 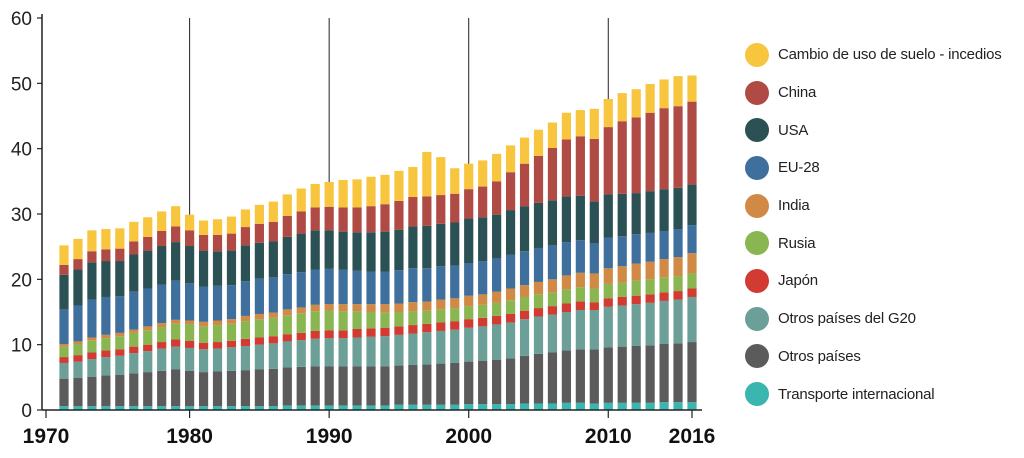 I want to click on y-tick-label: 0, so click(x=26, y=411).